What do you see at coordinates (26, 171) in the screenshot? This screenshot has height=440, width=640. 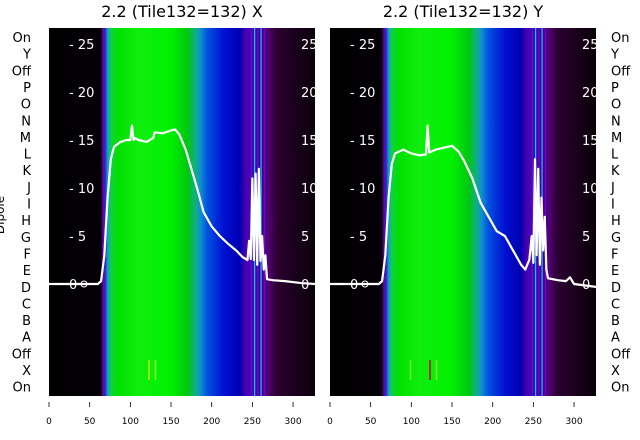 I see `row-label-left: K` at bounding box center [26, 171].